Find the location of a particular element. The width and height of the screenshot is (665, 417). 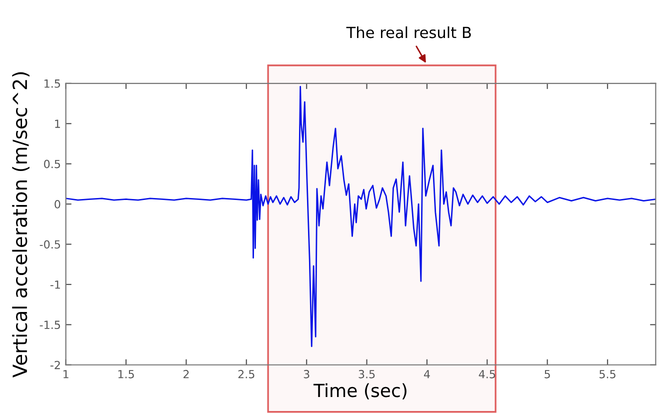

y-tick-label: 0 is located at coordinates (57, 204).